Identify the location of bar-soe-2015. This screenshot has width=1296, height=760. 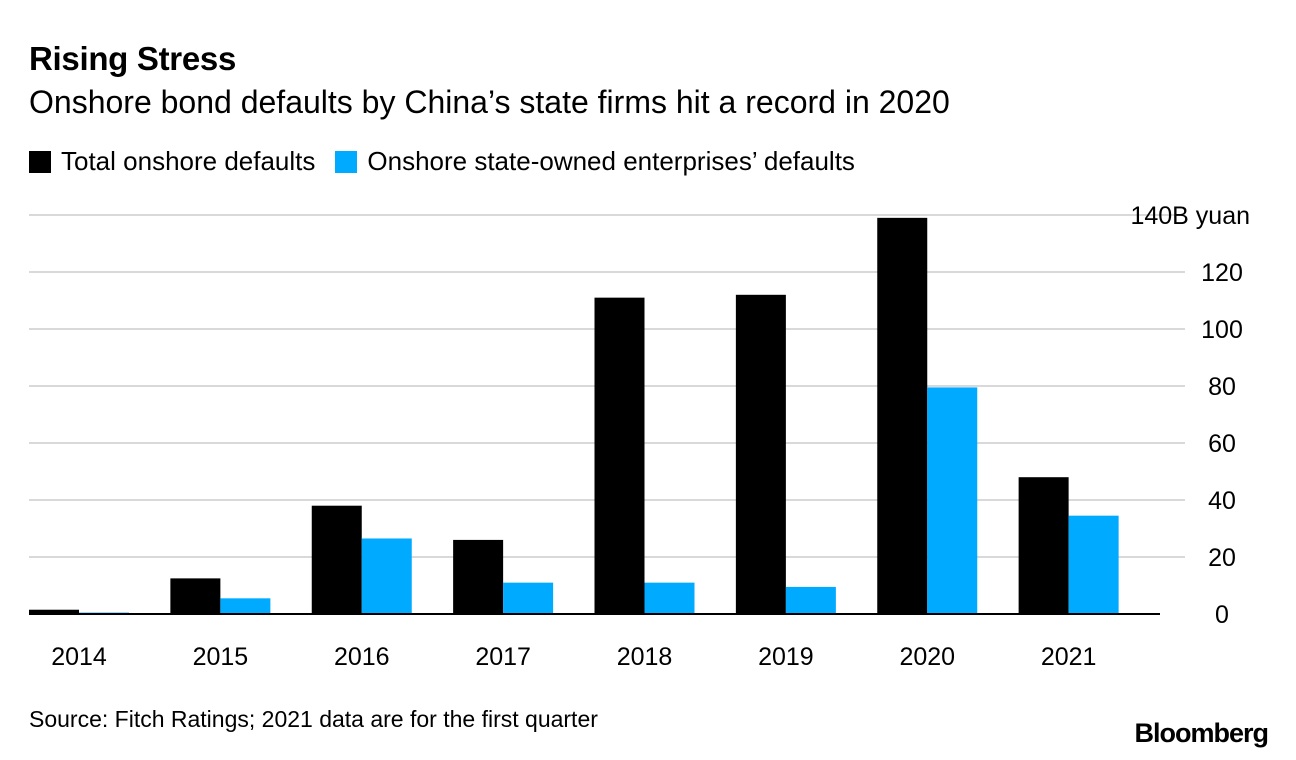
(245, 606).